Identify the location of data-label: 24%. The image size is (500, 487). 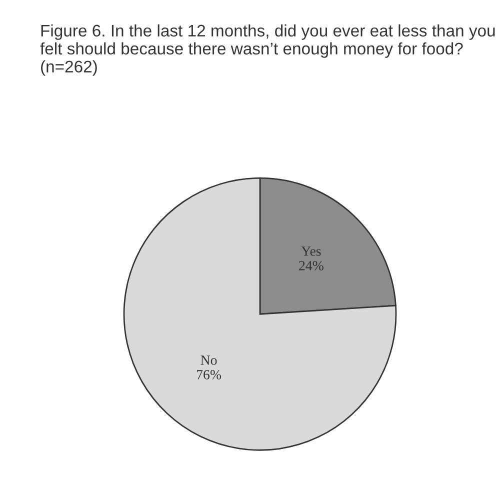
(311, 265).